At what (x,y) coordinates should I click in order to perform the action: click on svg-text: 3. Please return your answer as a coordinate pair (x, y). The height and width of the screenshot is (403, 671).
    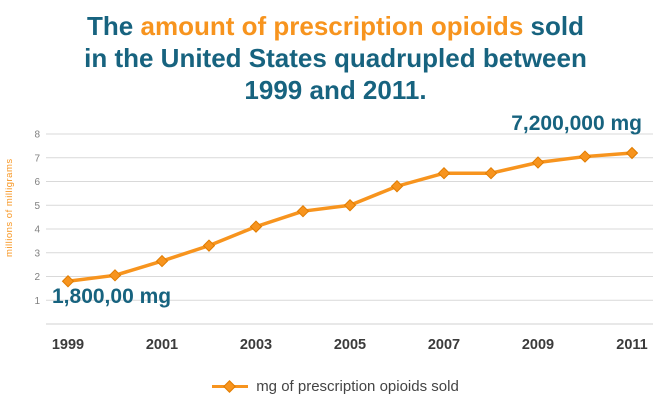
    Looking at the image, I should click on (37, 253).